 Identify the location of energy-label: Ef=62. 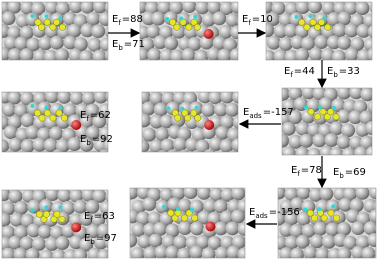
(95, 116).